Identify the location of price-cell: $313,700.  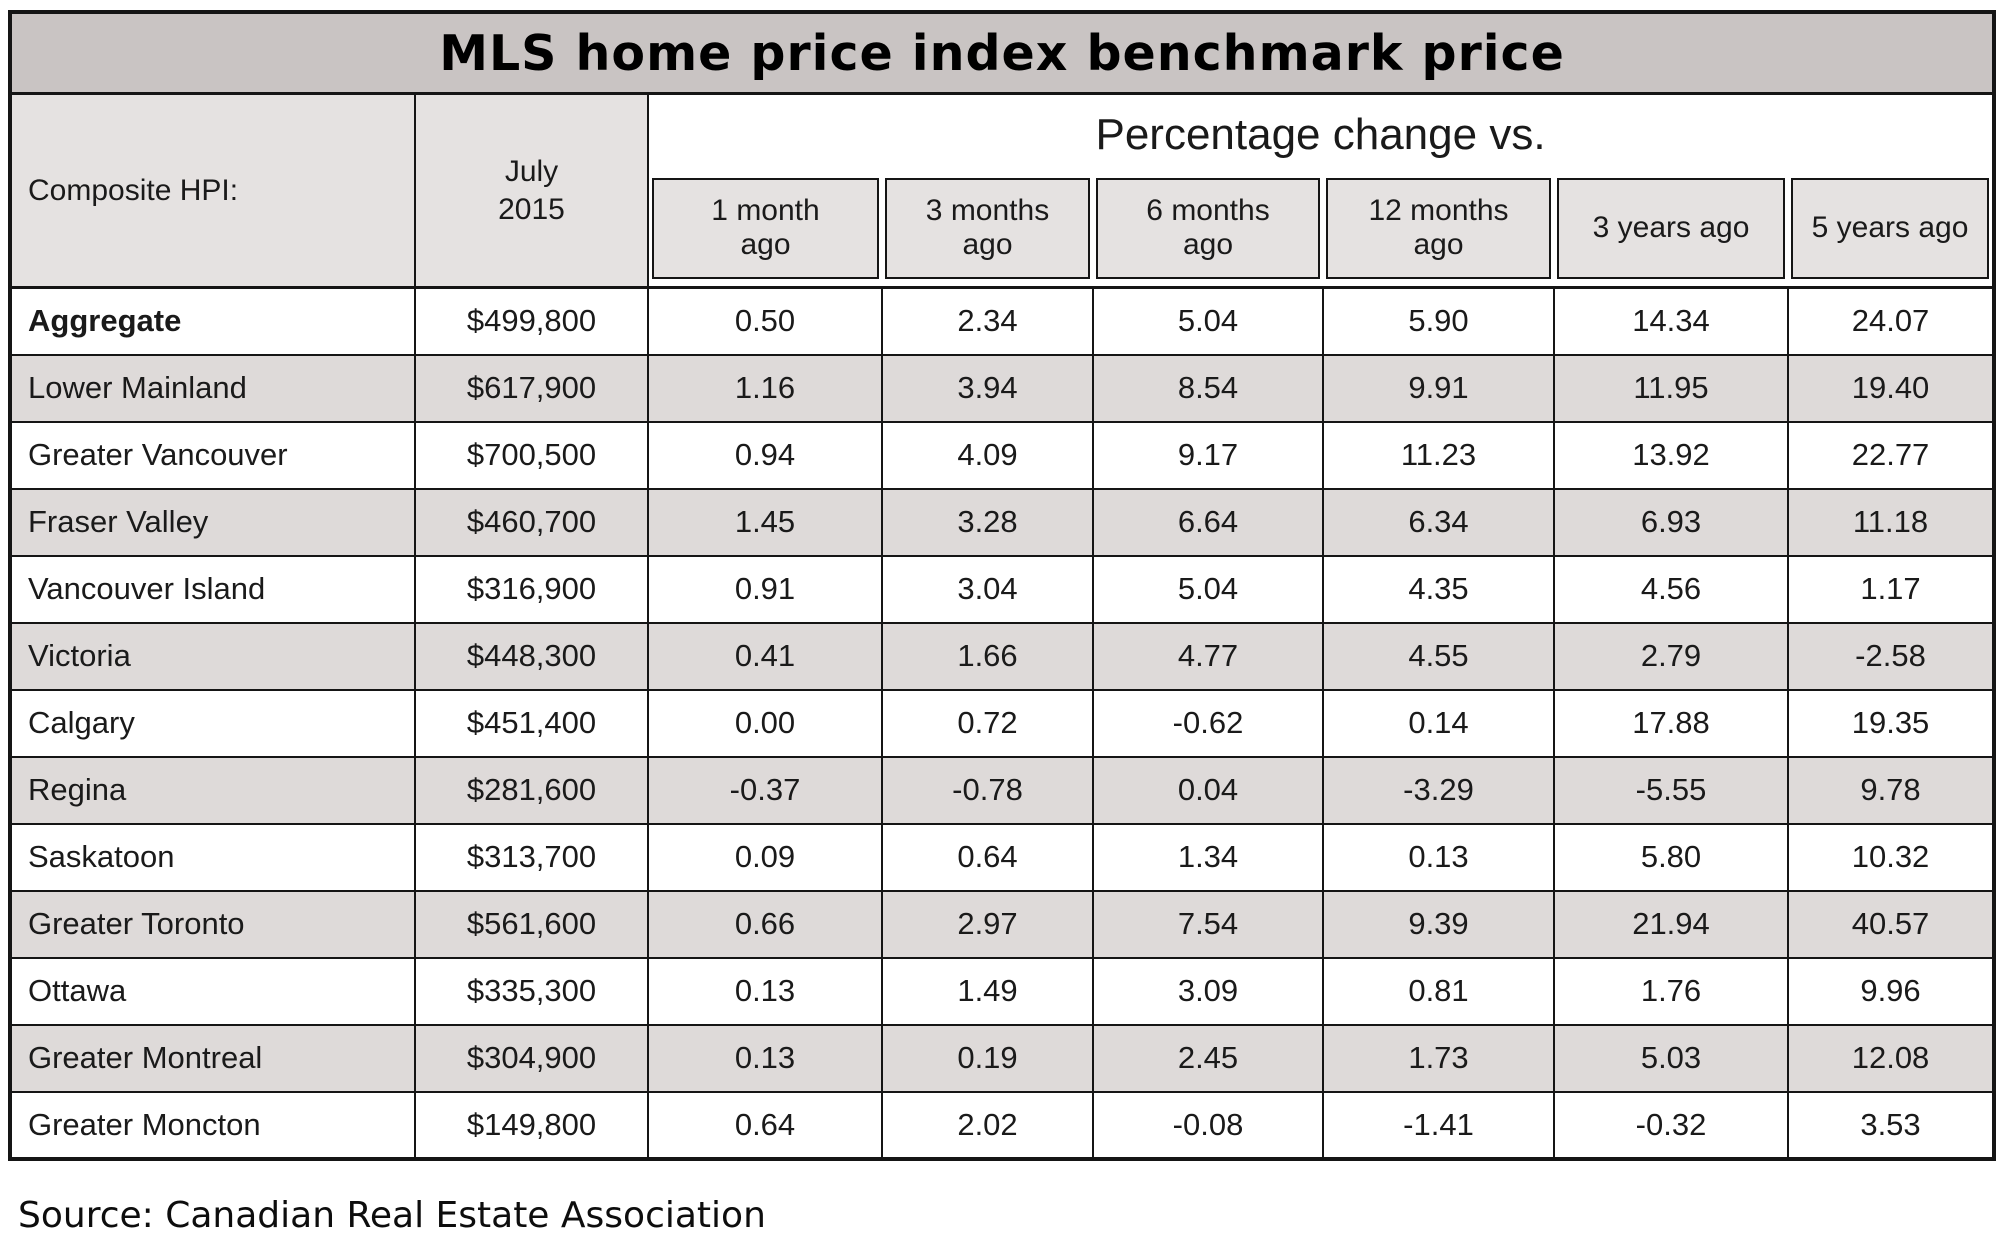
(531, 857).